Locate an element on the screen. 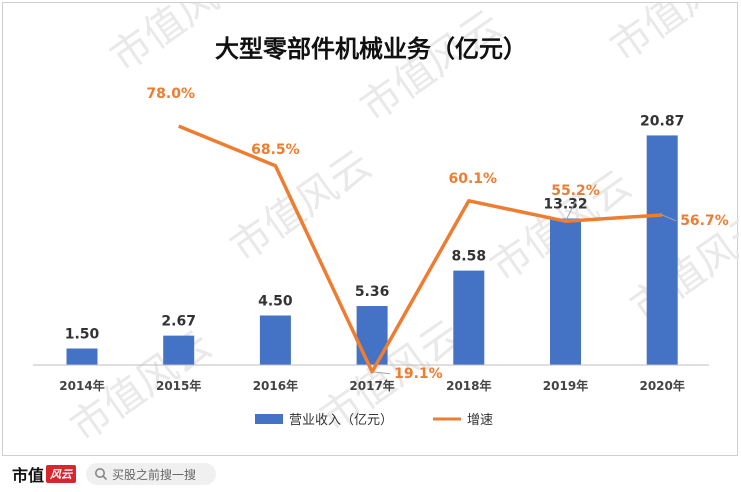 The width and height of the screenshot is (741, 492). x-tick-label: 2017年 is located at coordinates (371, 385).